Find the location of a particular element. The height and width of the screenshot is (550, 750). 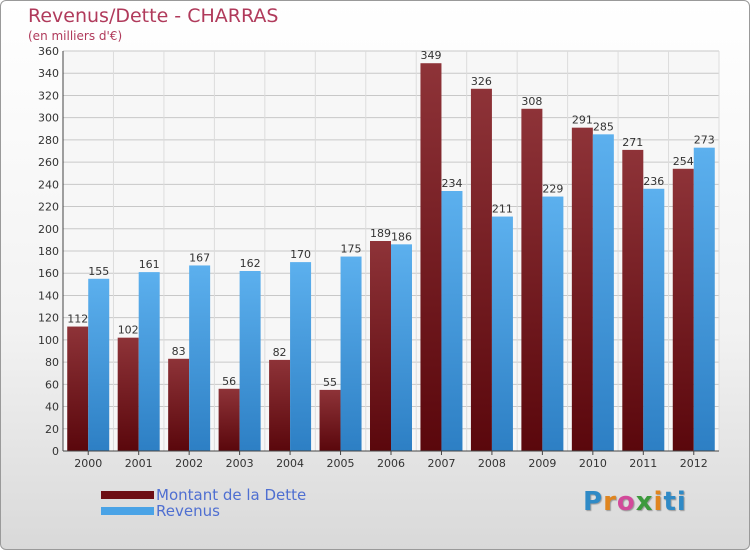

y-tick-label: 60 is located at coordinates (52, 384).